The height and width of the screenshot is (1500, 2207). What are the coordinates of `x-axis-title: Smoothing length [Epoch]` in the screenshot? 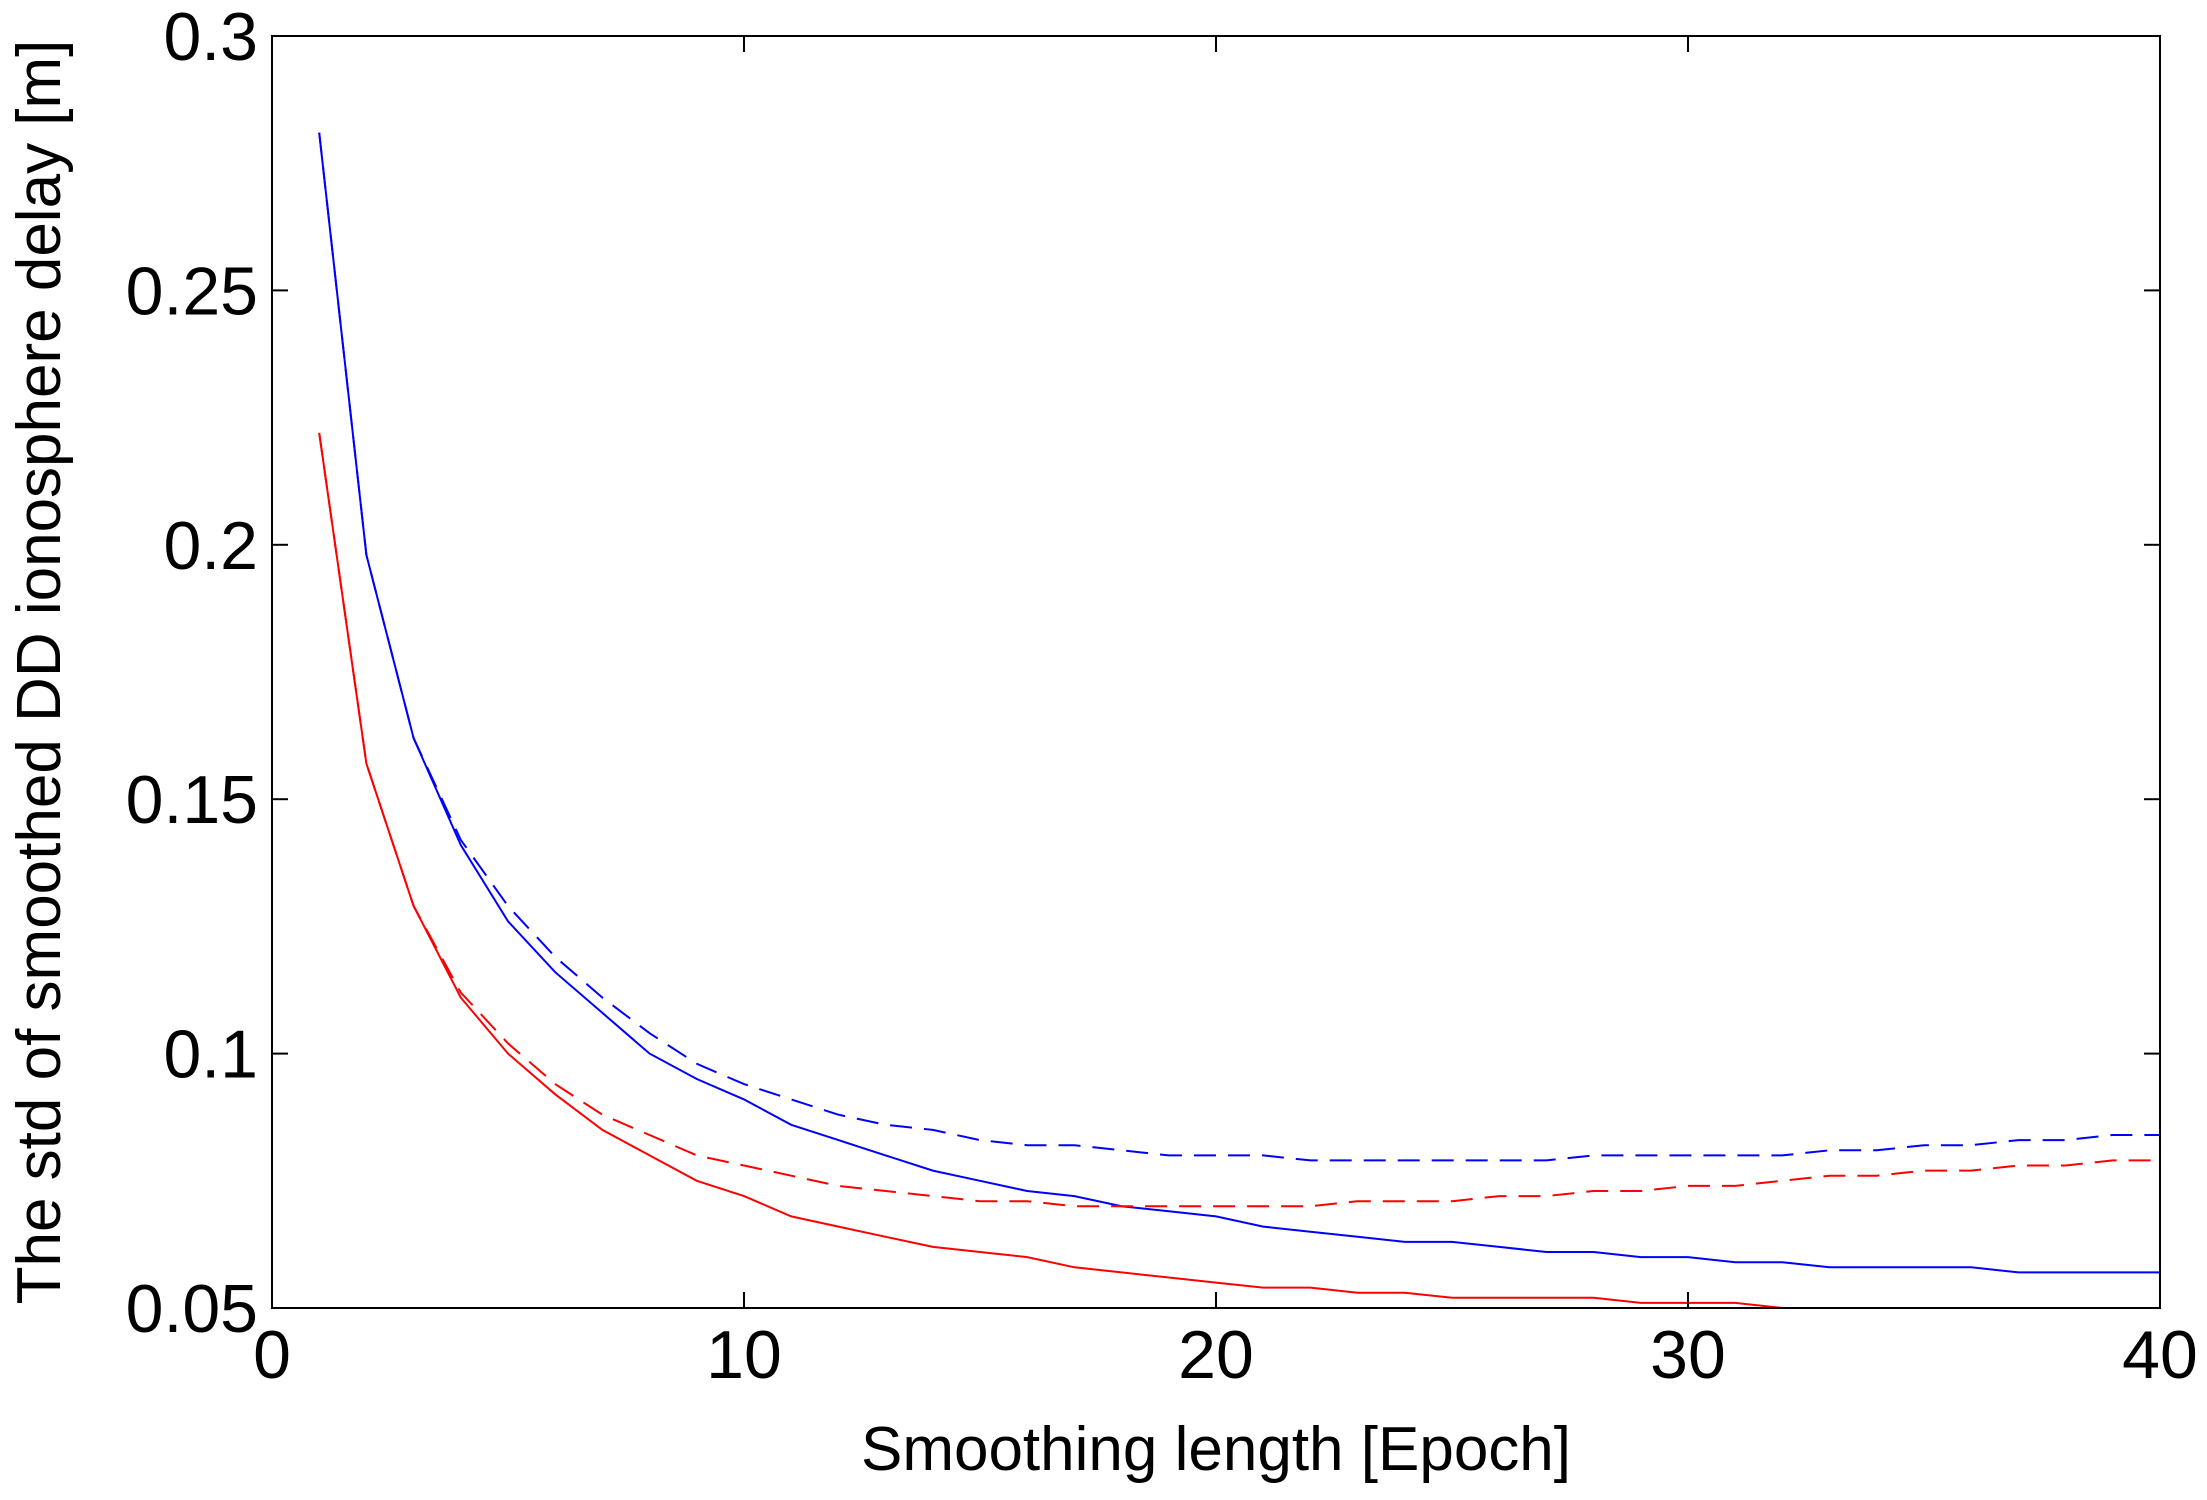 It's located at (1216, 1449).